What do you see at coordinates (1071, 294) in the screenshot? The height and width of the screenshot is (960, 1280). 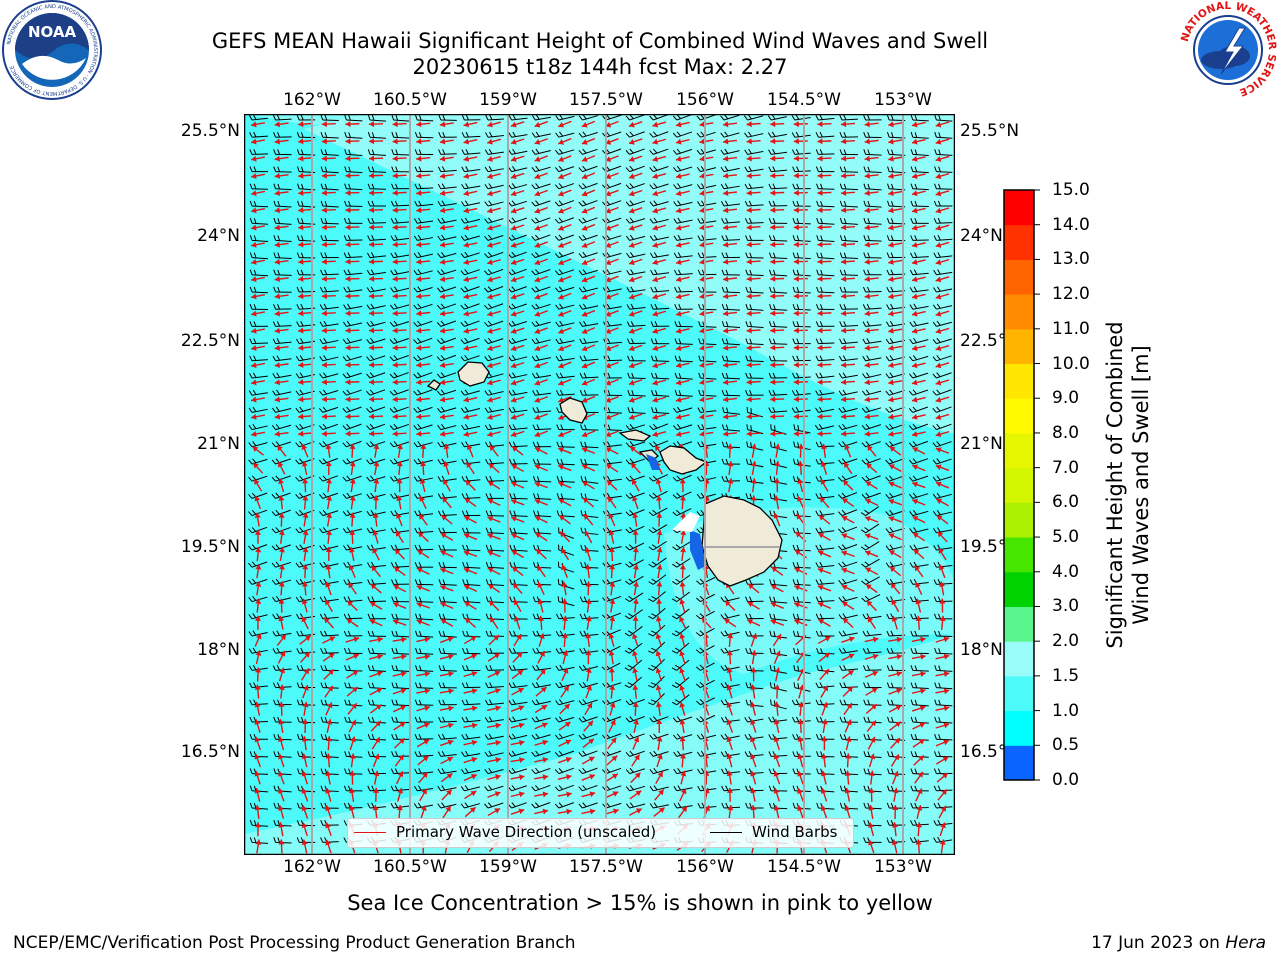 I see `colorbar-tick: 12.0` at bounding box center [1071, 294].